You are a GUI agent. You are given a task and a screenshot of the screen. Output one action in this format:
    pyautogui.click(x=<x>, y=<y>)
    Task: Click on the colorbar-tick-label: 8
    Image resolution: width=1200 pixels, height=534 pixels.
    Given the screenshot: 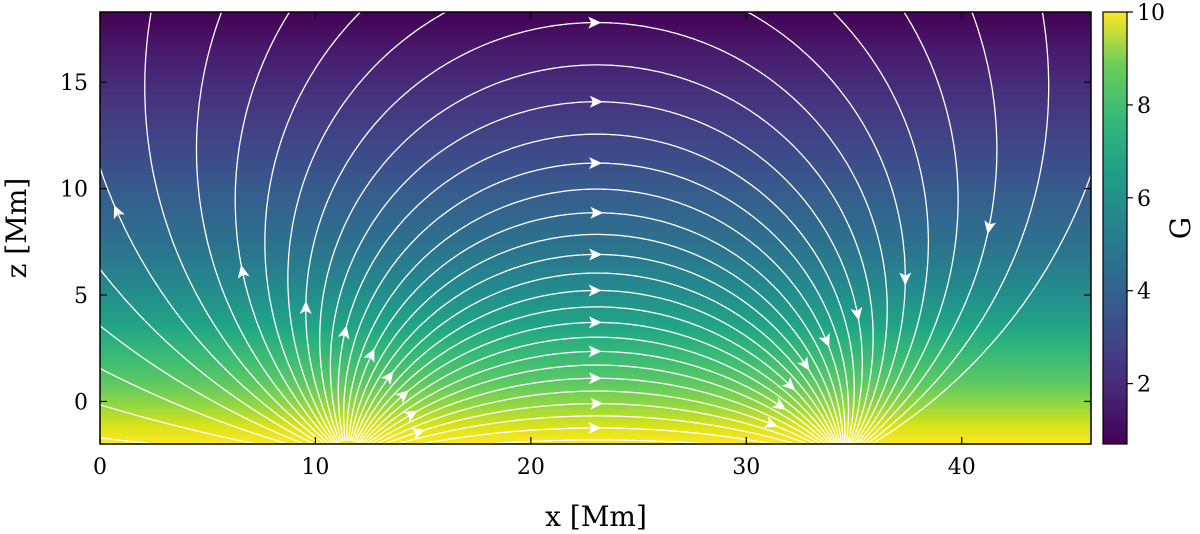 What is the action you would take?
    pyautogui.click(x=1144, y=106)
    